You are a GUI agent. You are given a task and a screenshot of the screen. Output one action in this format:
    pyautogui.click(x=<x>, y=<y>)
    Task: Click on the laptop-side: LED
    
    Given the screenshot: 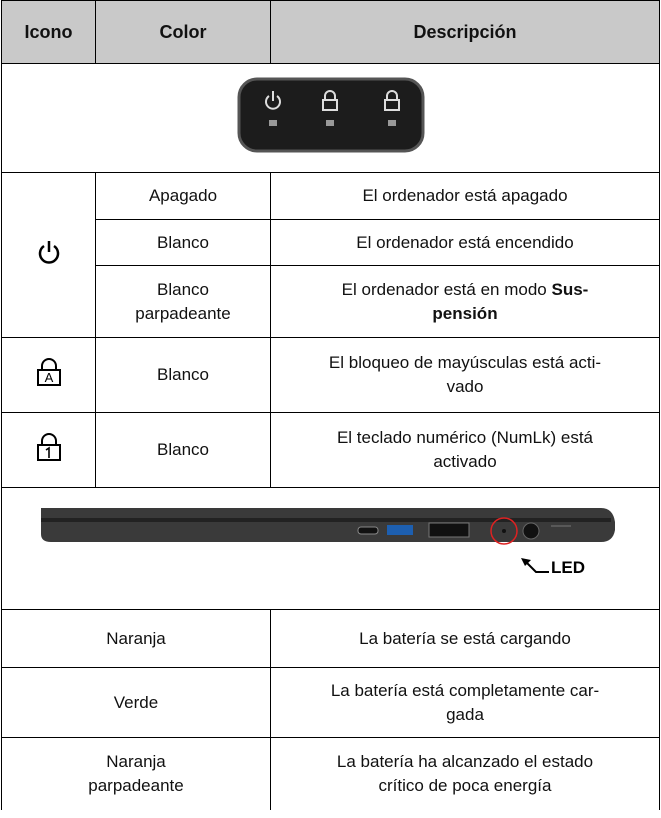 What is the action you would take?
    pyautogui.click(x=327, y=542)
    